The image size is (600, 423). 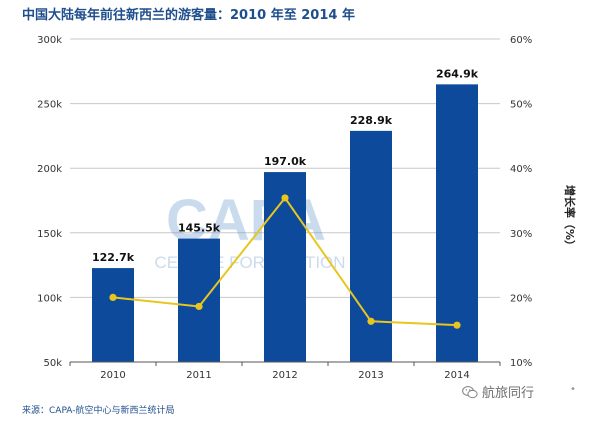 What do you see at coordinates (521, 298) in the screenshot?
I see `y-right-tick-label: 20%` at bounding box center [521, 298].